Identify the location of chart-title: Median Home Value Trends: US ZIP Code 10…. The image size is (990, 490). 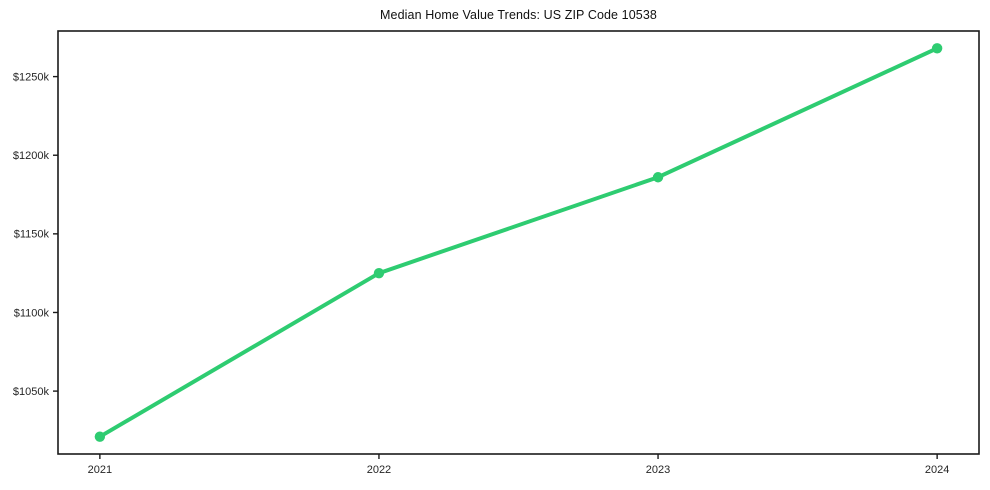
(518, 15).